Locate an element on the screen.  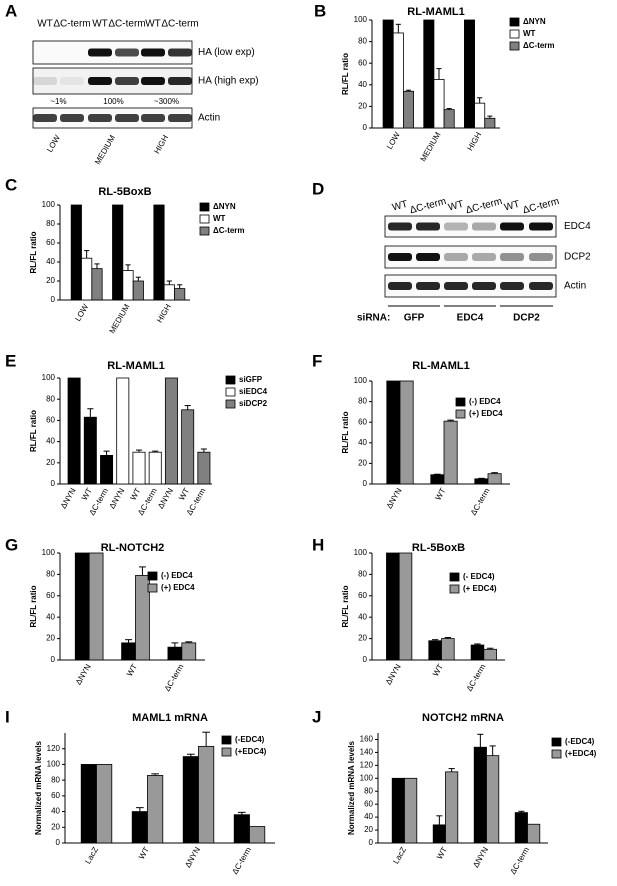
panel-letter: I is located at coordinates (7, 716).